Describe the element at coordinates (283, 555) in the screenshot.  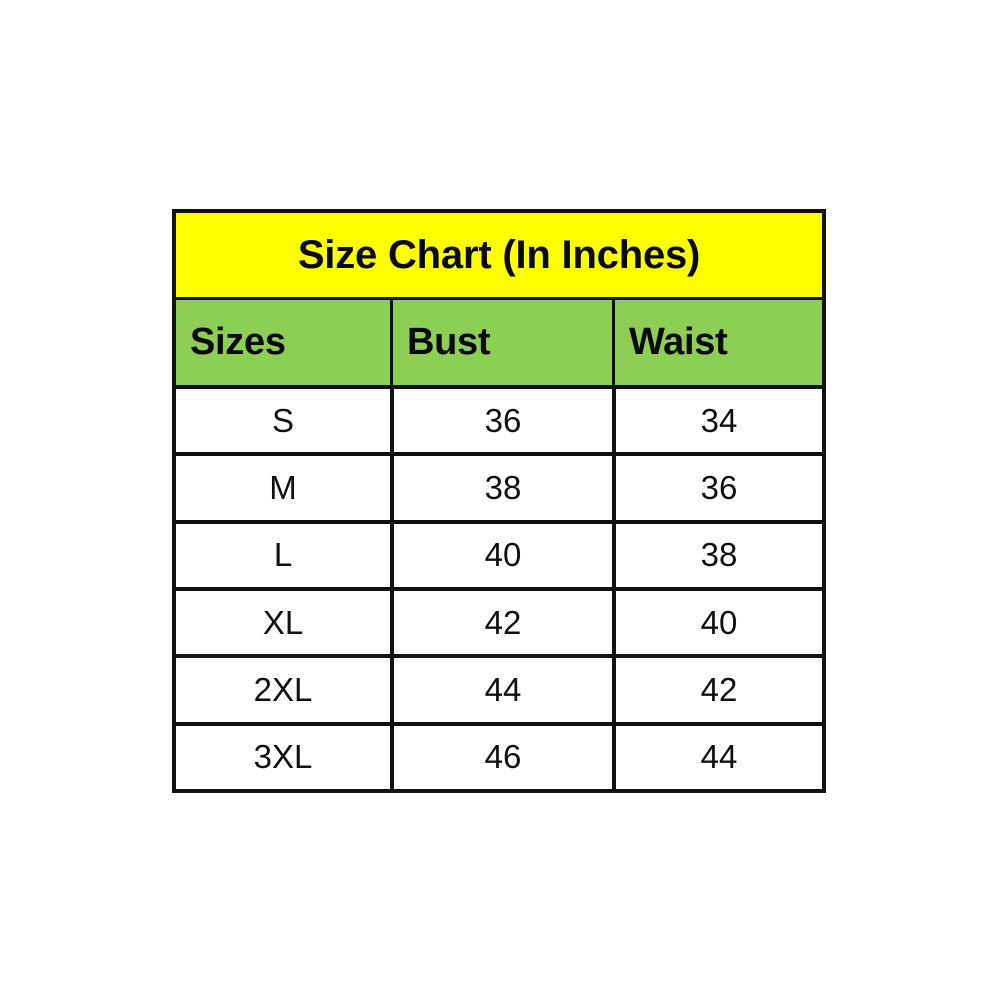
I see `cell-size: L` at that location.